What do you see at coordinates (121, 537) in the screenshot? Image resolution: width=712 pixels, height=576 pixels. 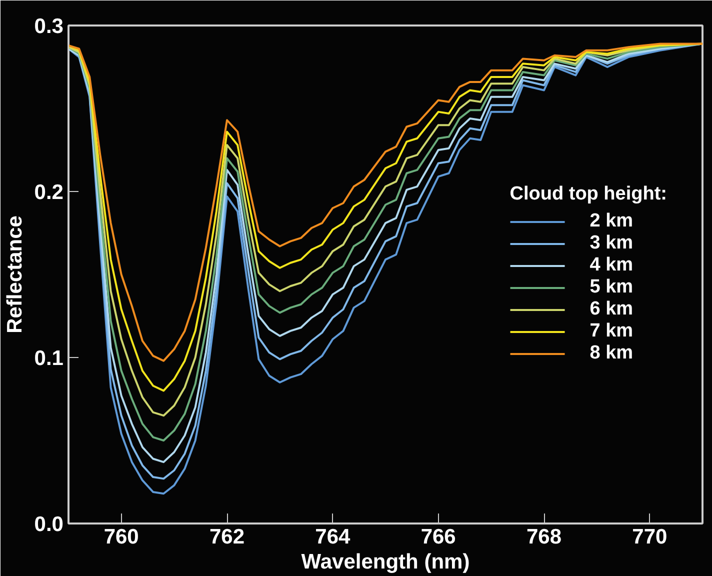 I see `x-tick-label: 760` at bounding box center [121, 537].